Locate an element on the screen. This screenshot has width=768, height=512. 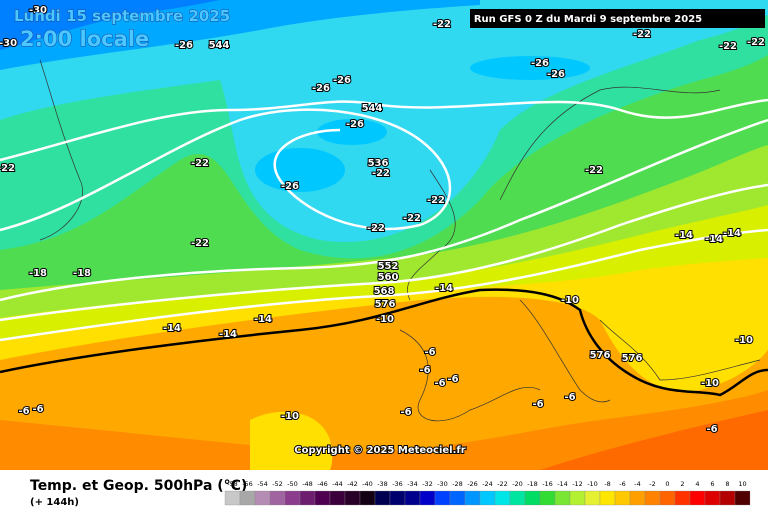
colorbar-label: -42 is located at coordinates (352, 484).